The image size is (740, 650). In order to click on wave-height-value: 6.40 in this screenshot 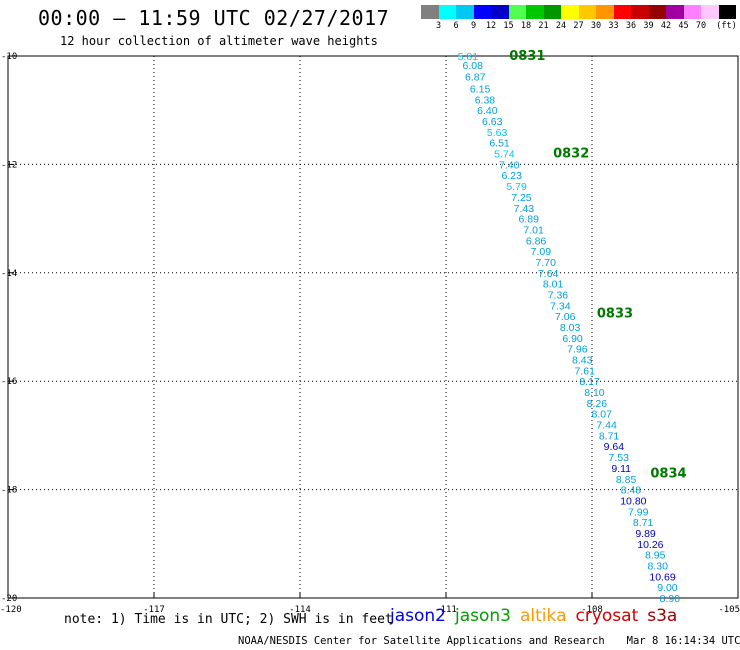, I will do `click(487, 111)`.